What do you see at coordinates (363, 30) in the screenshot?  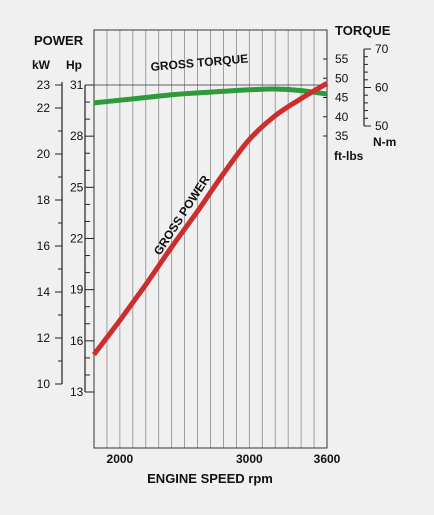 I see `torque-axis-title: TORQUE` at bounding box center [363, 30].